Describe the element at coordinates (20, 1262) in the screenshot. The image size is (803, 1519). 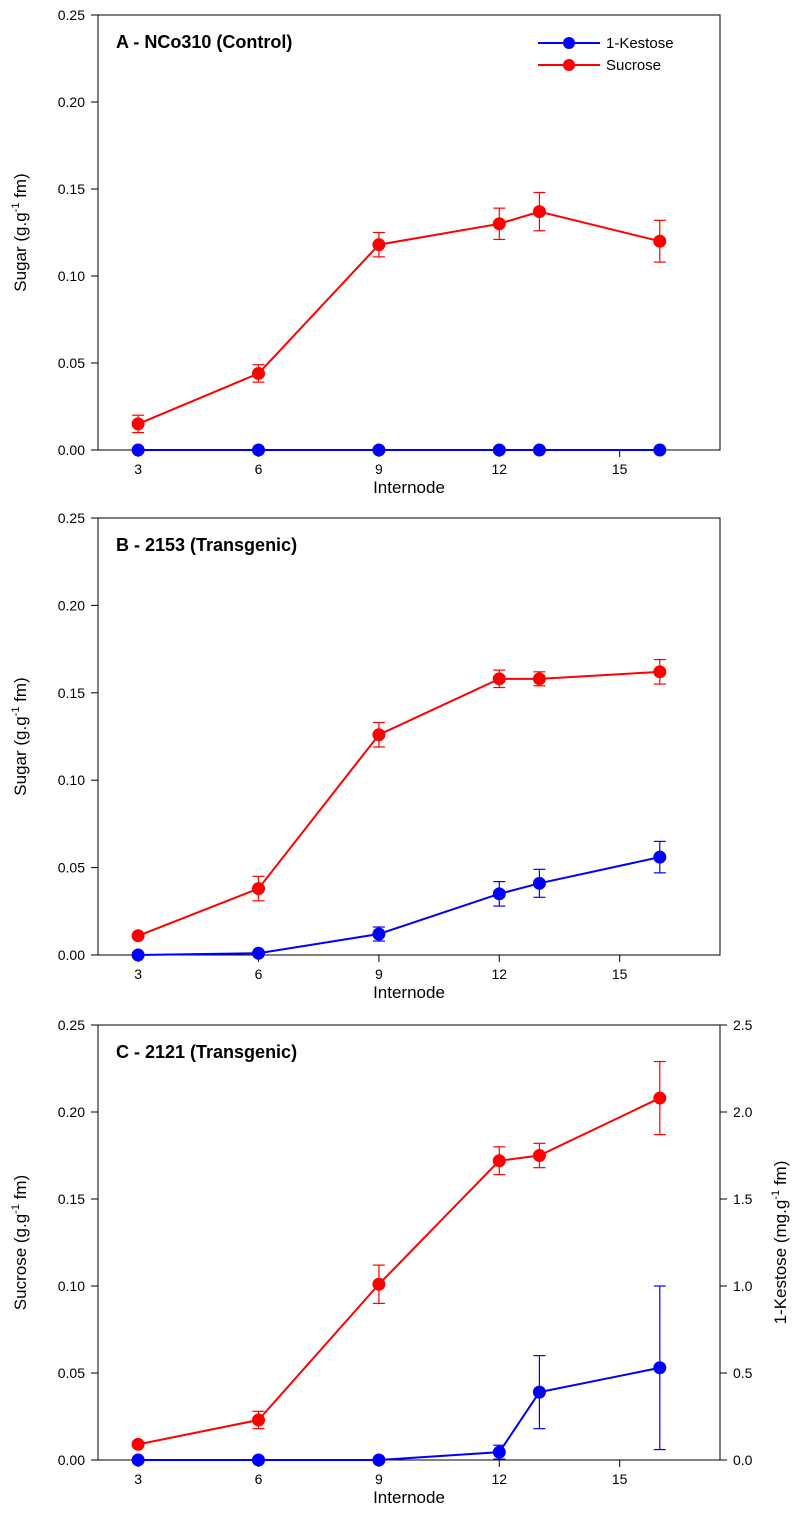
I see `y-axis-title-main: Sucrose (g.g` at that location.